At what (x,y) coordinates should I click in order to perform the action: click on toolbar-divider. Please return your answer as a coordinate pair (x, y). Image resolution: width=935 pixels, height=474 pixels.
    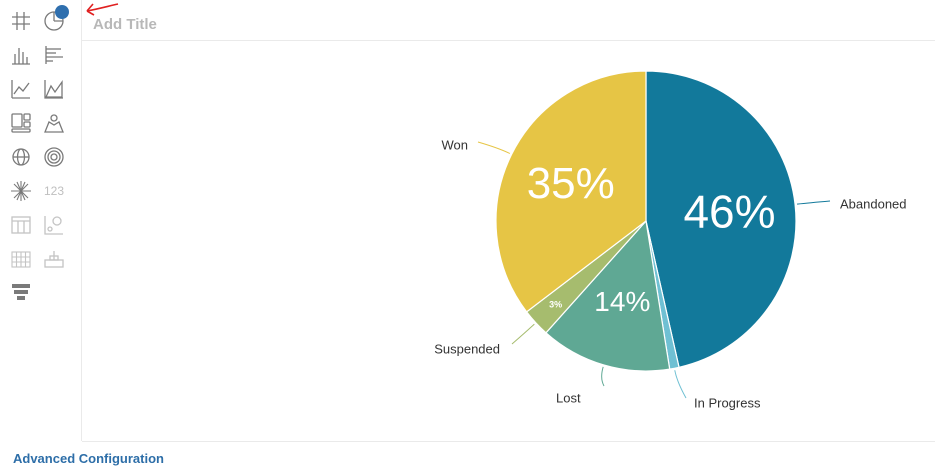
    Looking at the image, I should click on (81, 220).